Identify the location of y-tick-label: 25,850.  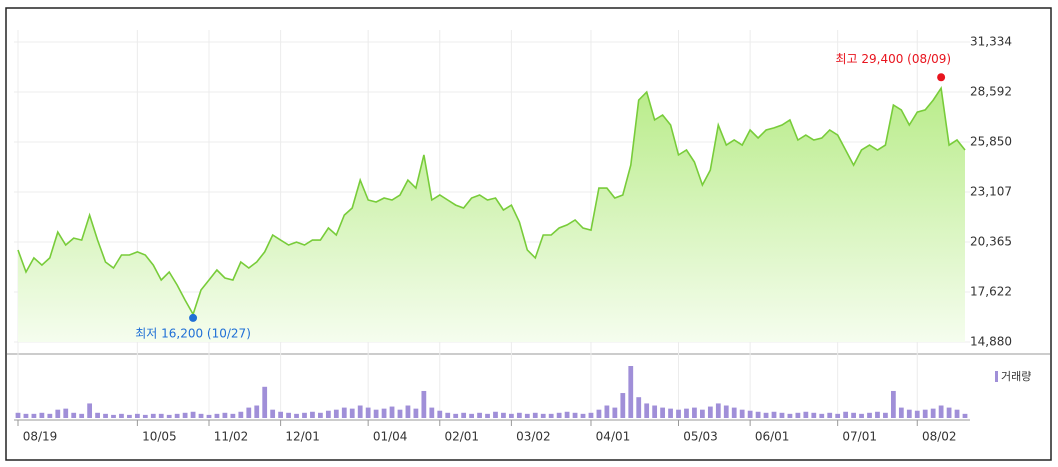
(991, 141).